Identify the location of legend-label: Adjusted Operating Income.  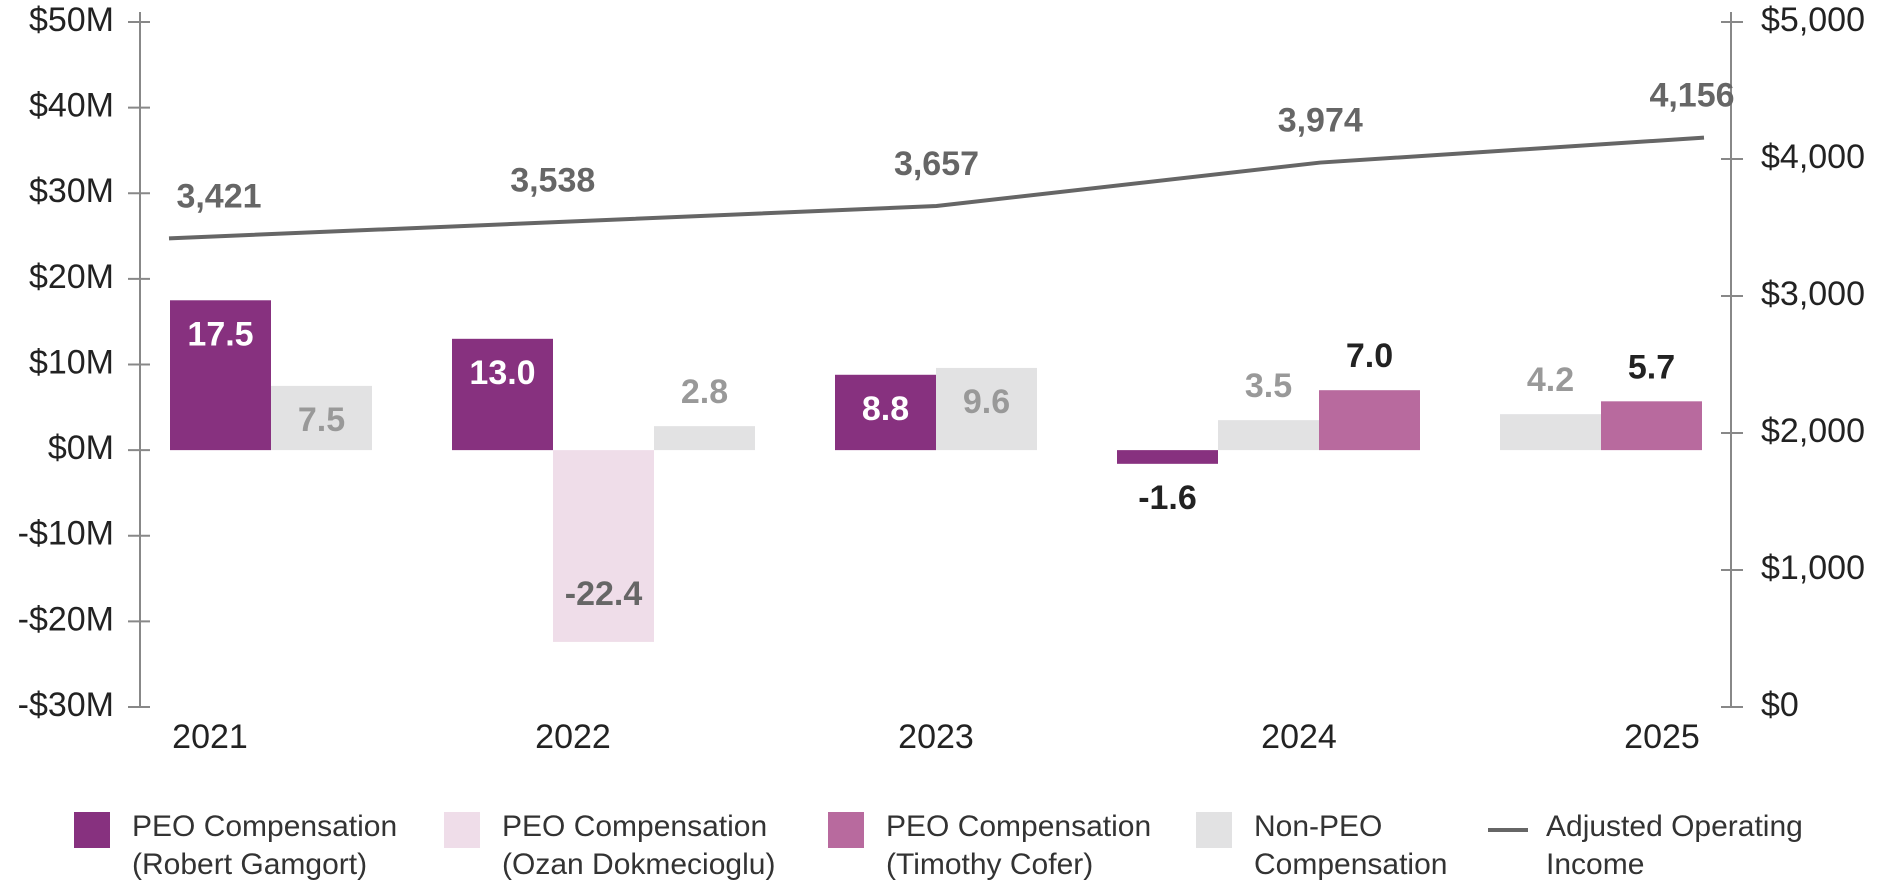
(1674, 845).